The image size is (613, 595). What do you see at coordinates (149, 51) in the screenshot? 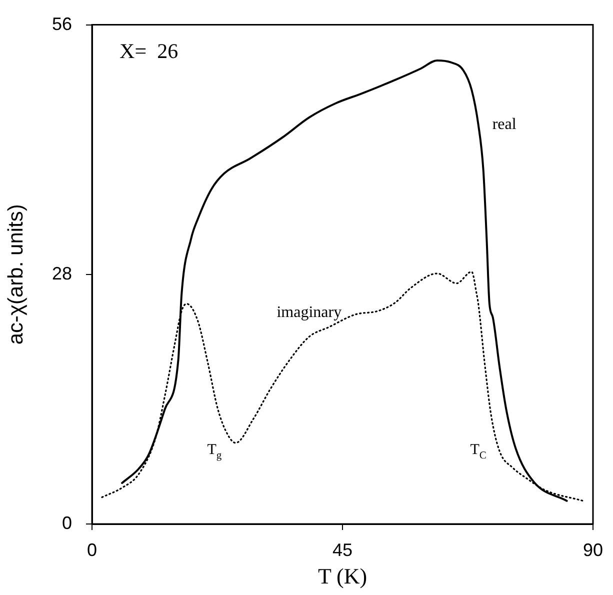
I see `annotation: X= 26` at bounding box center [149, 51].